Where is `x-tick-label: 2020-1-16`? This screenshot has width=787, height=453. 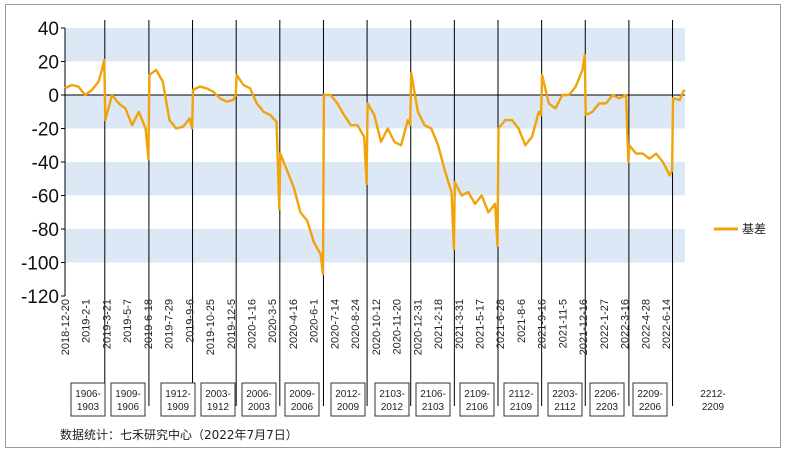
x-tick-label: 2020-1-16 is located at coordinates (253, 324).